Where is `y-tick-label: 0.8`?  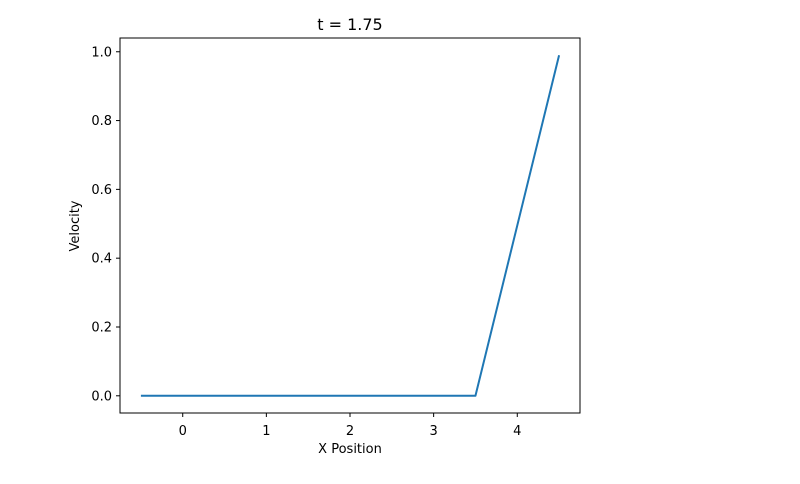 y-tick-label: 0.8 is located at coordinates (101, 121).